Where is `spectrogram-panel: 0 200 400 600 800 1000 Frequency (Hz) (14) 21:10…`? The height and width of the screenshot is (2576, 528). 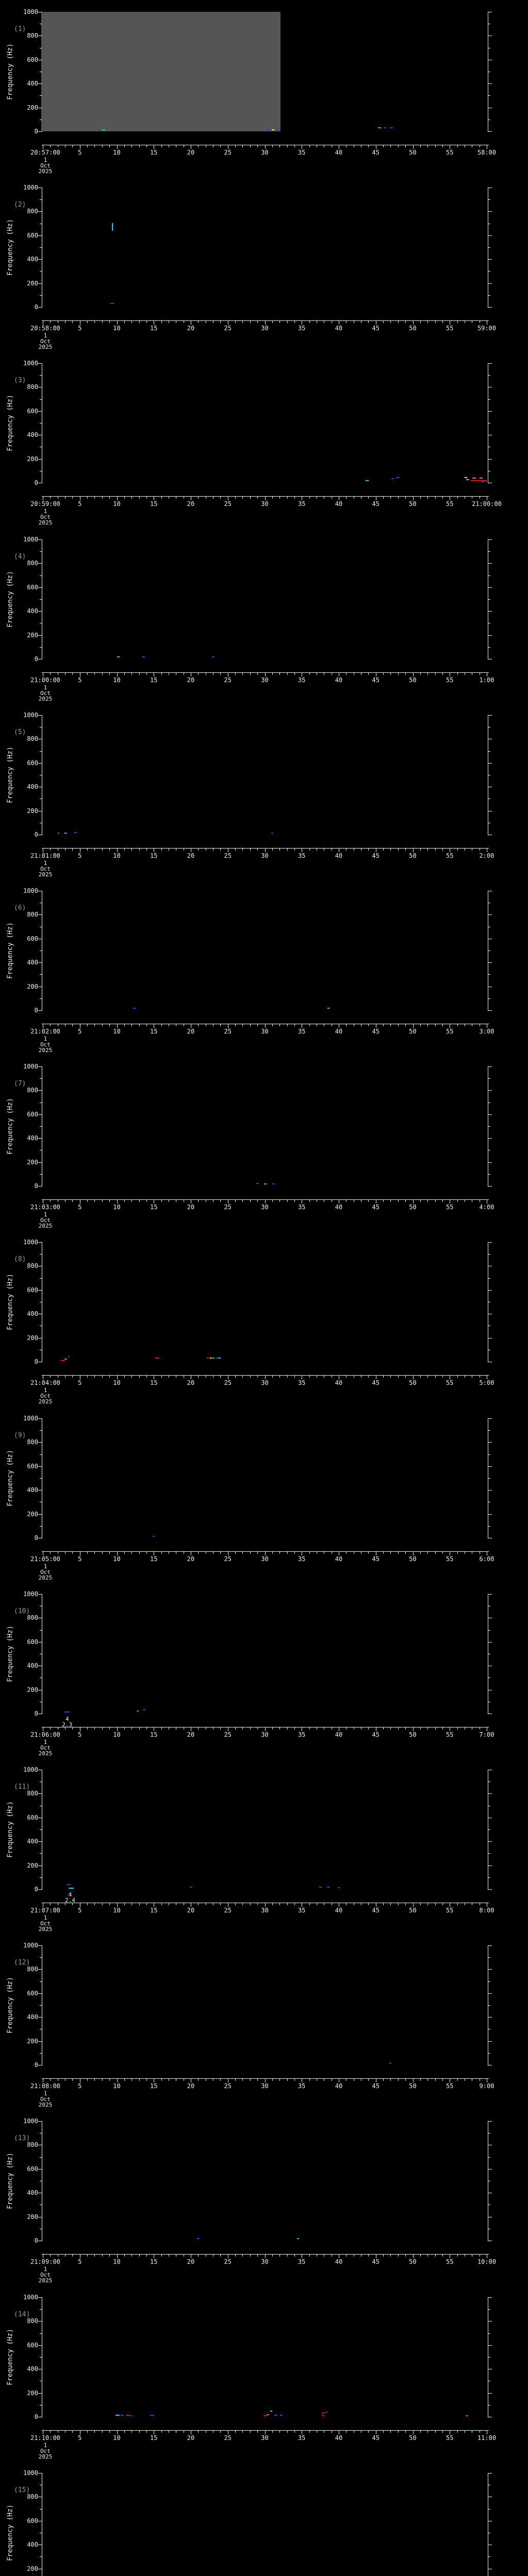 spectrogram-panel: 0 200 400 600 800 1000 Frequency (Hz) (14) 21:10… is located at coordinates (264, 2380).